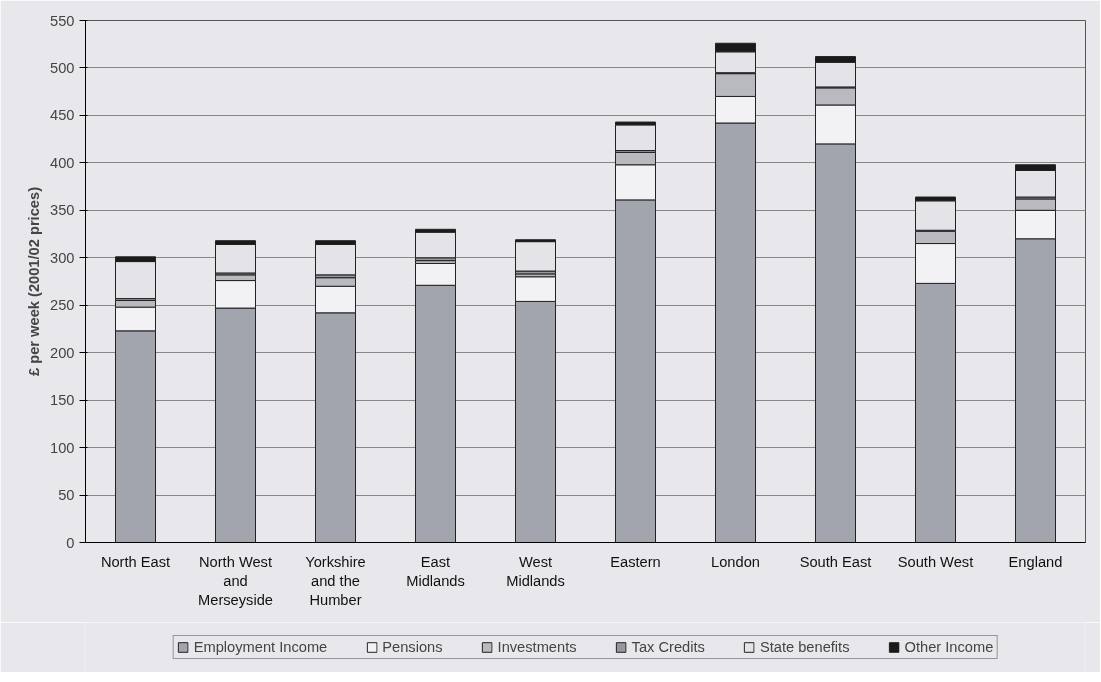  Describe the element at coordinates (735, 561) in the screenshot. I see `x-tick-label: London` at that location.